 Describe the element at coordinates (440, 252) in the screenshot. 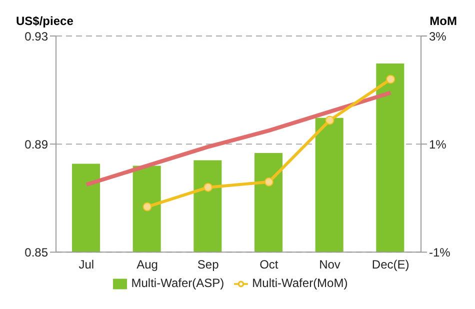

I see `y2-tick-label: -1%` at that location.